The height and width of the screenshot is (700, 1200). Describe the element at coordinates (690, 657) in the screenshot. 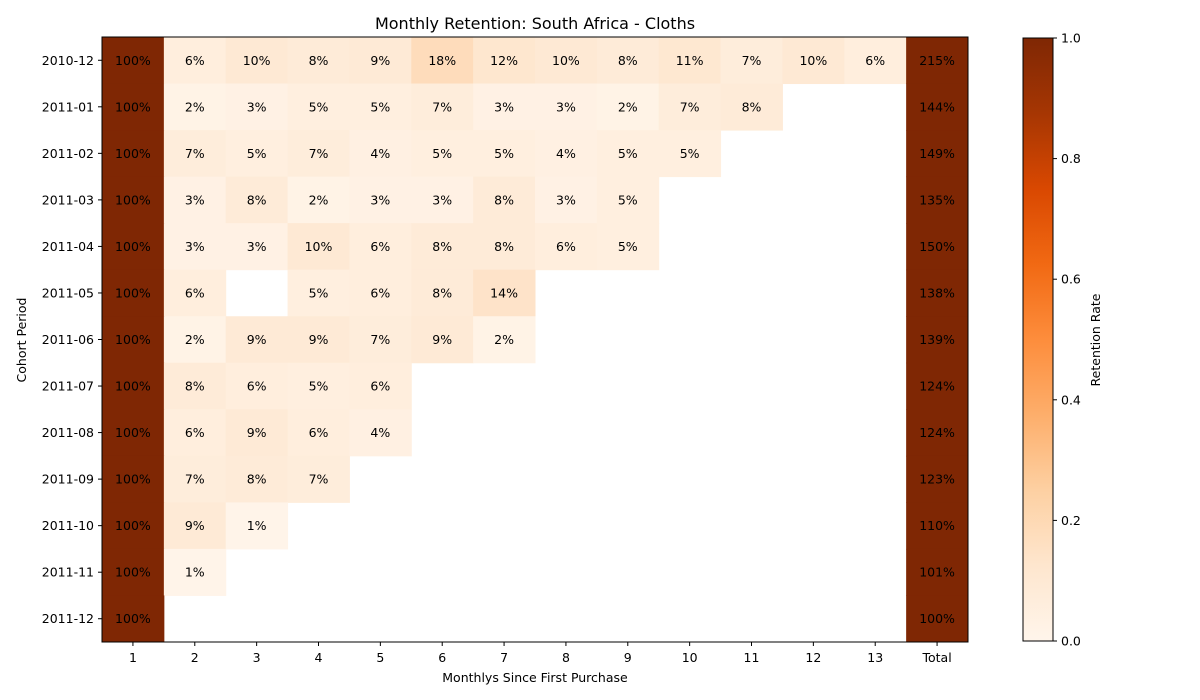

I see `x-tick-label: 10` at that location.